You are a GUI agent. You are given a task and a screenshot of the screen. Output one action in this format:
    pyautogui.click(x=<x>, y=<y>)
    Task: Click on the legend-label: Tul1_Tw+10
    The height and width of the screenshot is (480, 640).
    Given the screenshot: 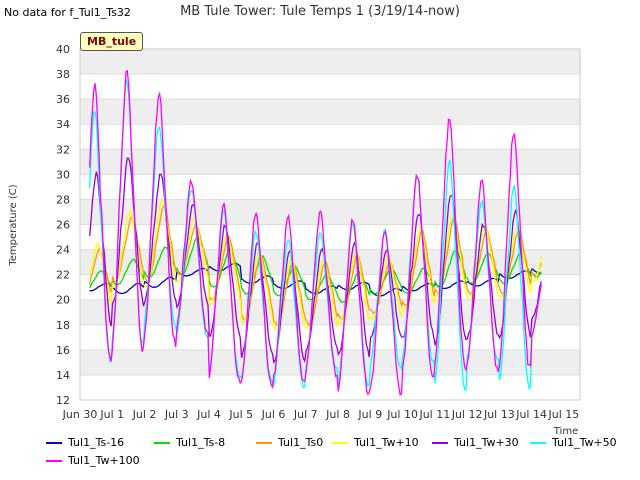 What is the action you would take?
    pyautogui.click(x=386, y=442)
    